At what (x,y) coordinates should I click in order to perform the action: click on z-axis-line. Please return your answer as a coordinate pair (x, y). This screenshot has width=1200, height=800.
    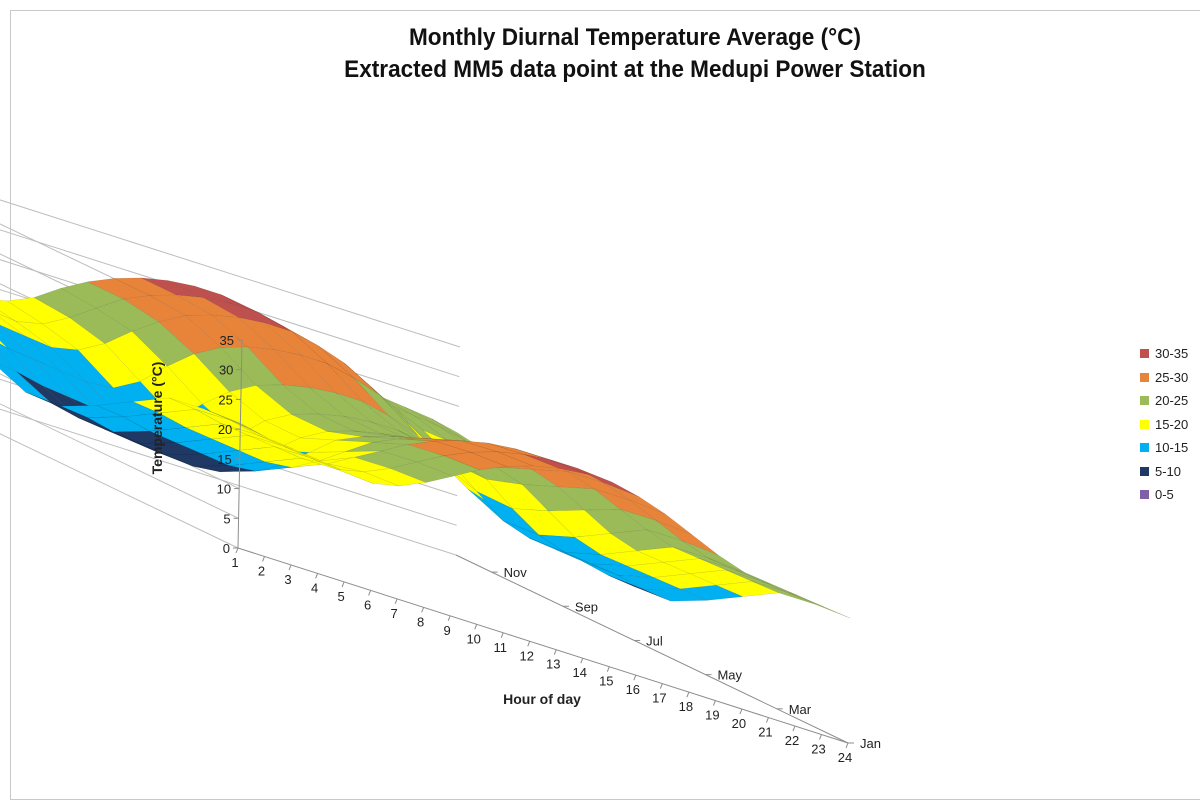
    Looking at the image, I should click on (240, 444).